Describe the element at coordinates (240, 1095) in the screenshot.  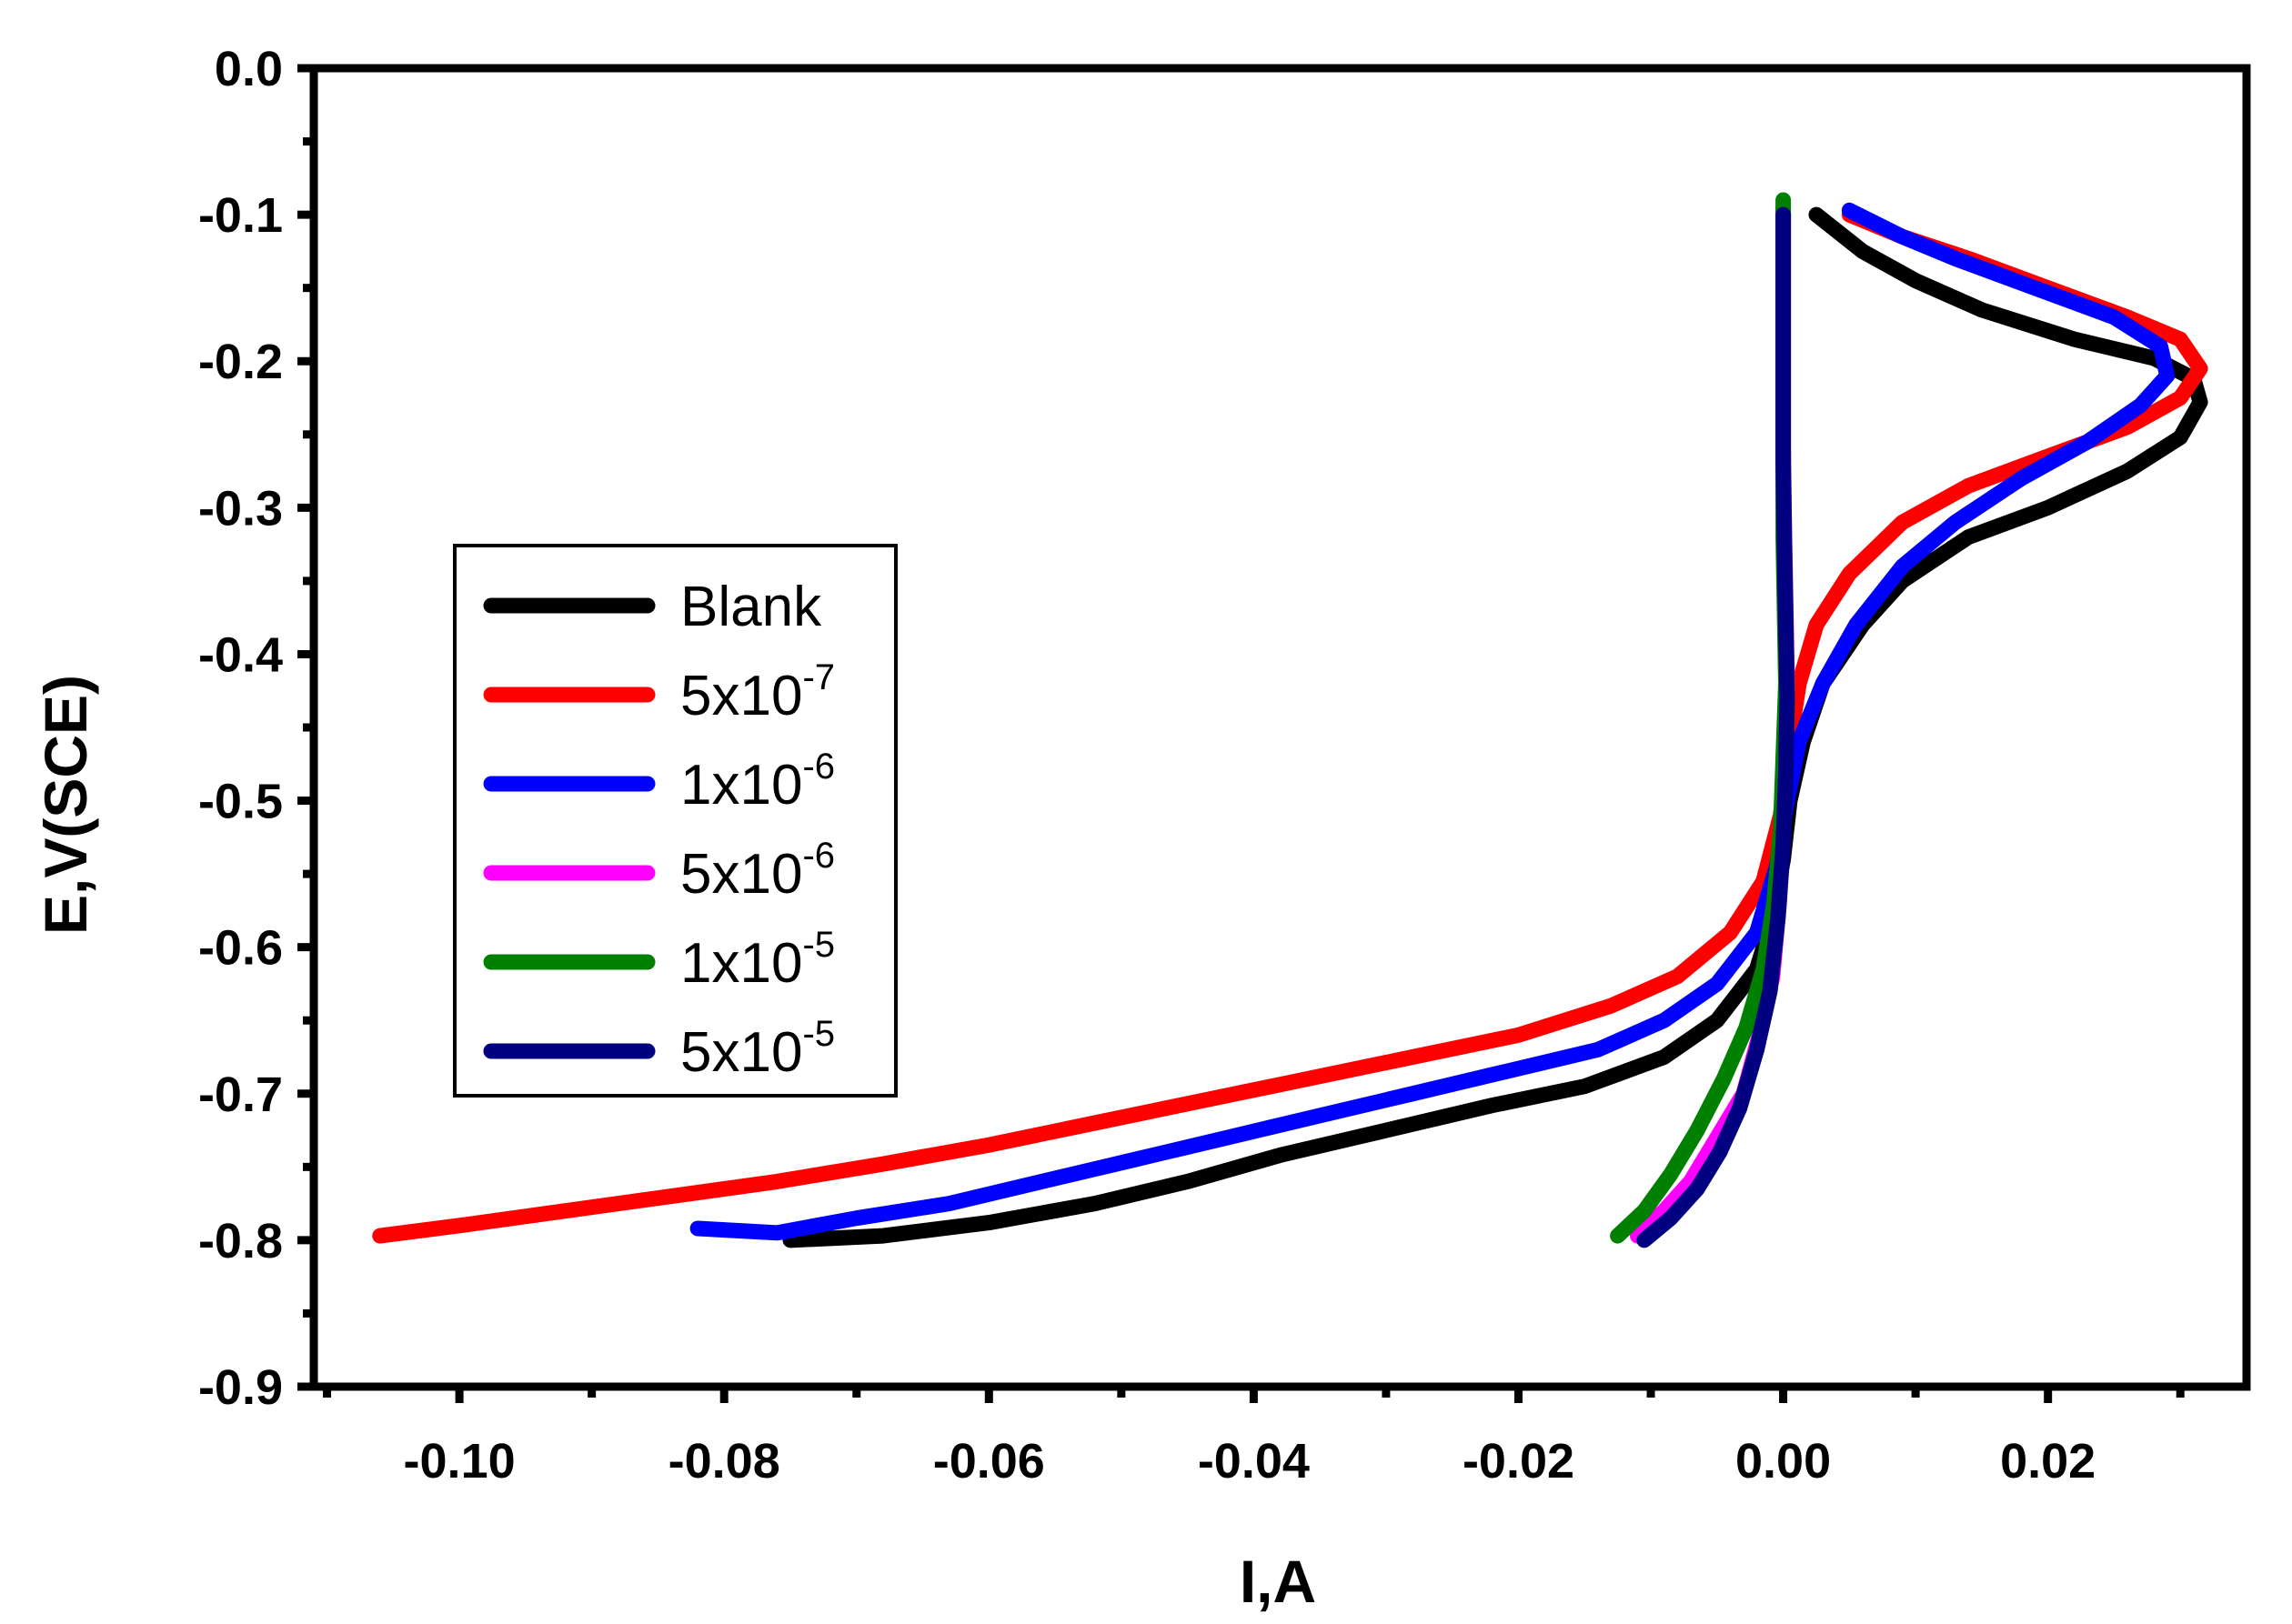
I see `y-tick-label: -0.7` at that location.